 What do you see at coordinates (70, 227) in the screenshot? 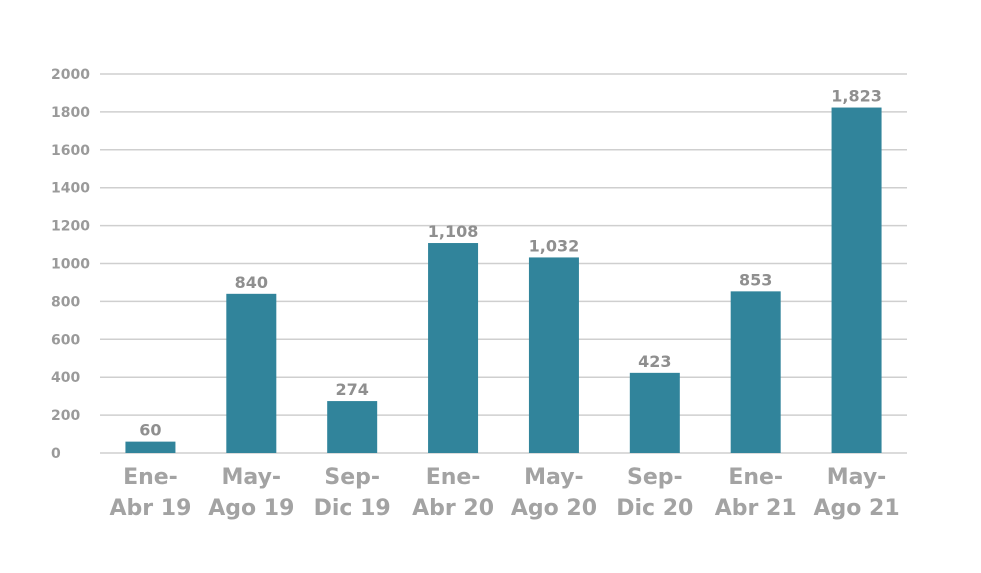
I see `y-tick-label: 1200` at bounding box center [70, 227].